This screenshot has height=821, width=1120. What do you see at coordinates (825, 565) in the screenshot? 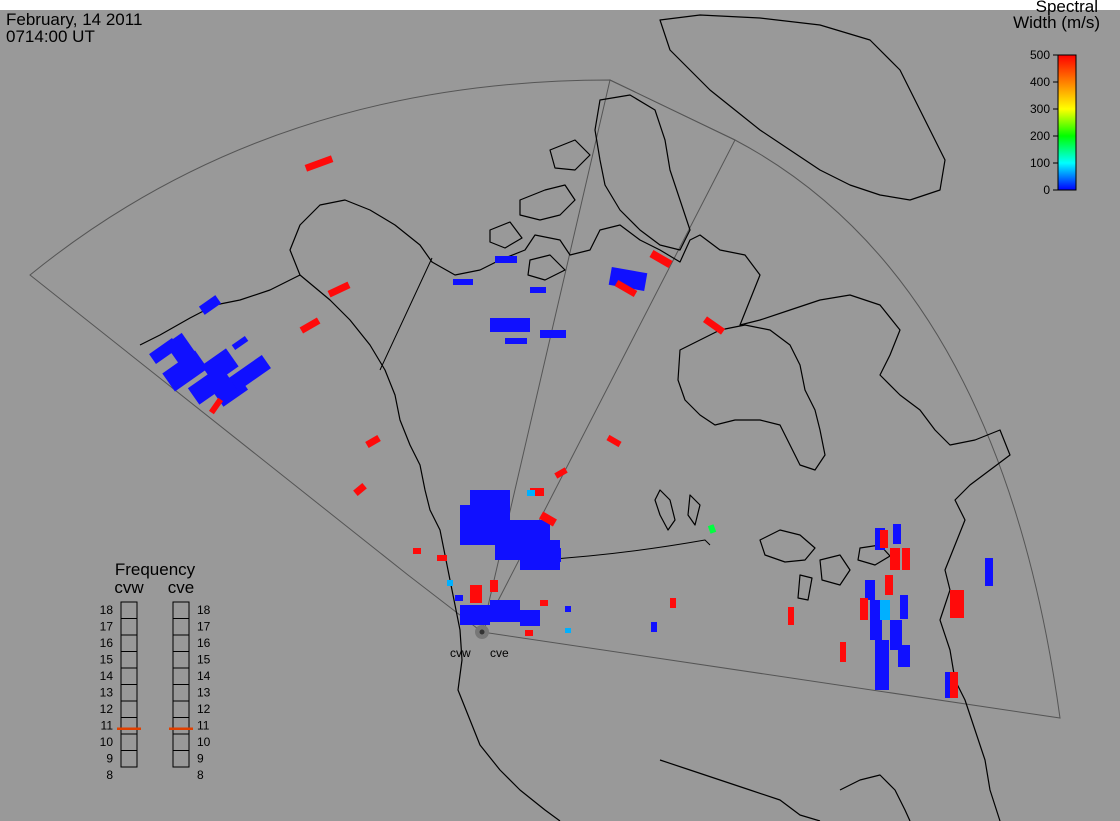
I see `great-lakes` at bounding box center [825, 565].